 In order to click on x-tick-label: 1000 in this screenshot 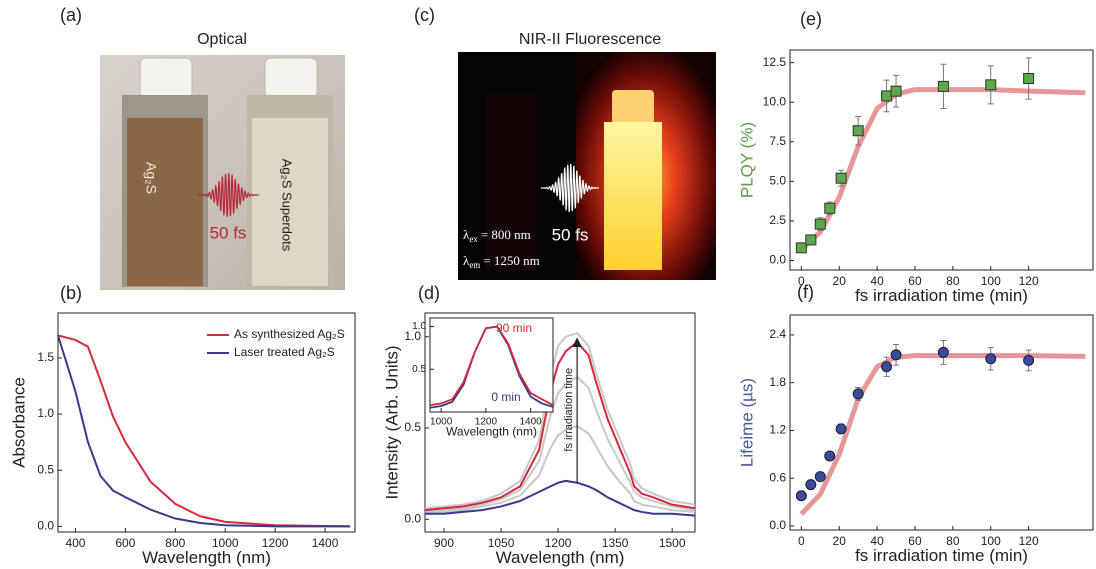, I will do `click(441, 422)`.